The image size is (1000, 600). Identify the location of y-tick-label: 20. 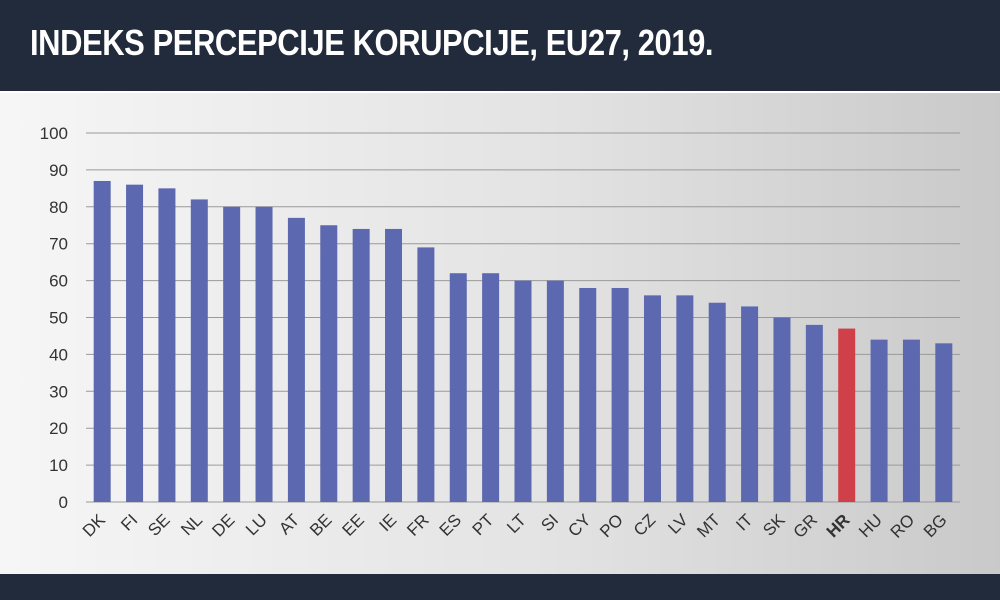
(58, 428).